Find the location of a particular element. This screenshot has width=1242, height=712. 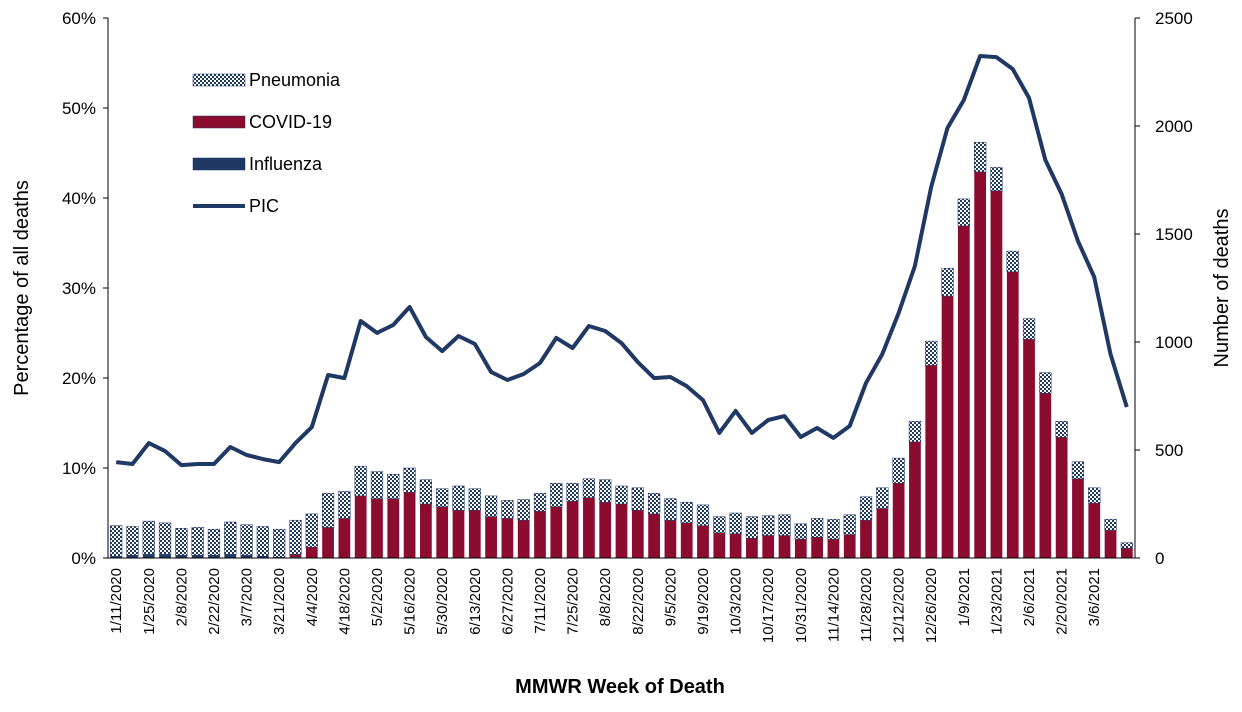

x-tick-label: 7/11/2020 is located at coordinates (540, 601).